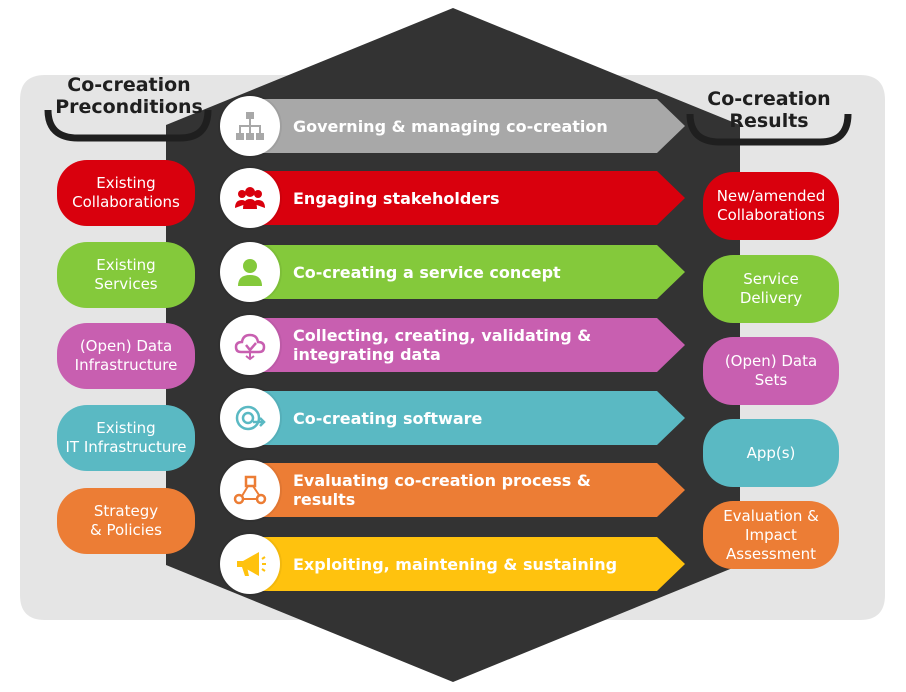  I want to click on precondition-label: Existing IT Infrastructure, so click(126, 437).